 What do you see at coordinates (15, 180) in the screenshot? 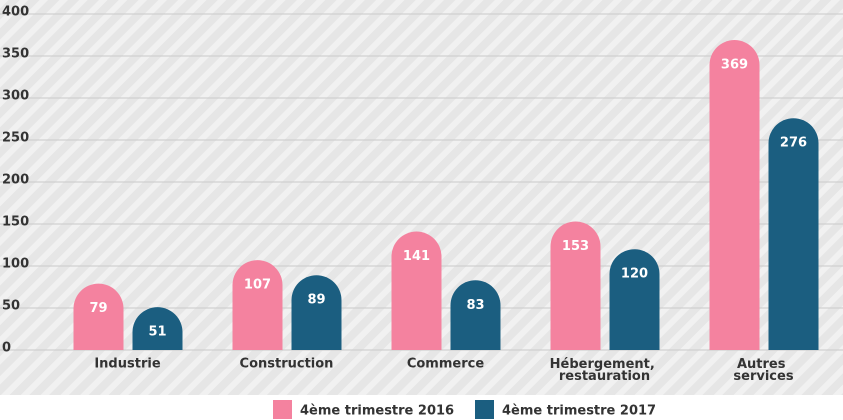
I see `y-tick-label: 200` at bounding box center [15, 180].